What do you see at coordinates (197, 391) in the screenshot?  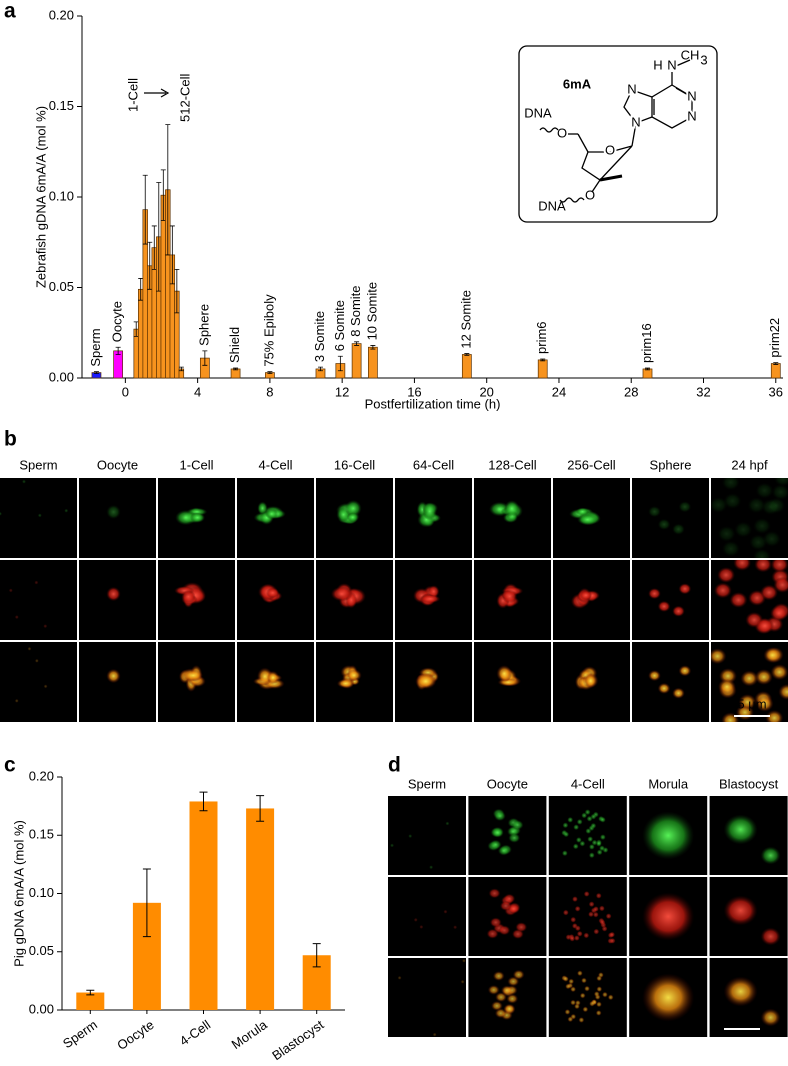 I see `x-tick-label: 4` at bounding box center [197, 391].